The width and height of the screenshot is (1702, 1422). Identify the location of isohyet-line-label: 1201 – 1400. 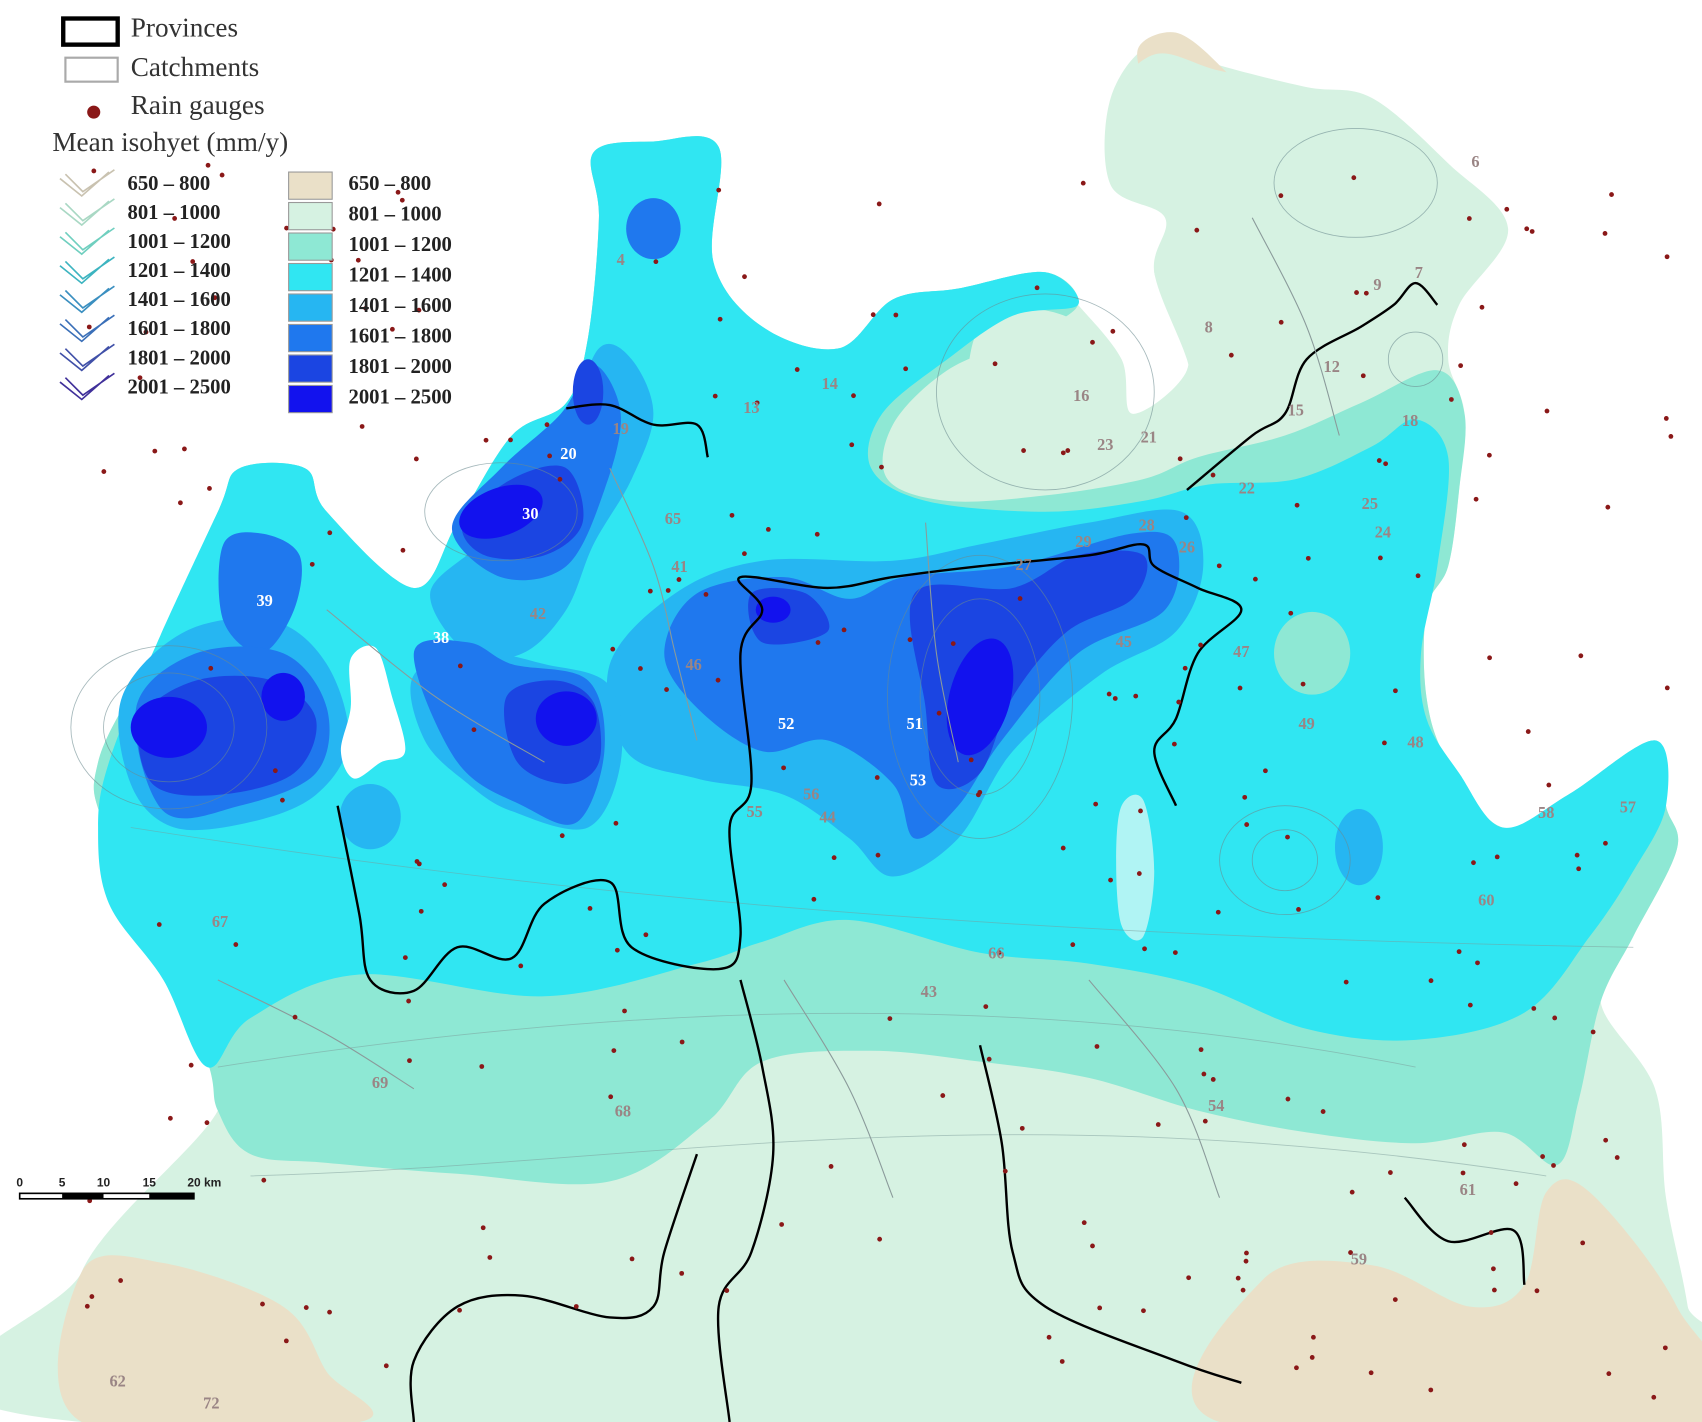
(178, 271).